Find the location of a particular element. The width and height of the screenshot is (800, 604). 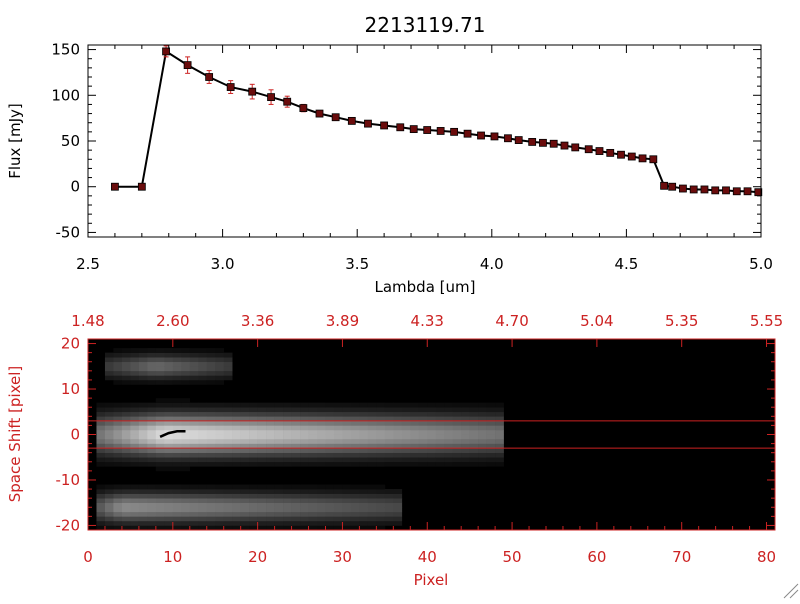

resize-grip-icon is located at coordinates (791, 591).